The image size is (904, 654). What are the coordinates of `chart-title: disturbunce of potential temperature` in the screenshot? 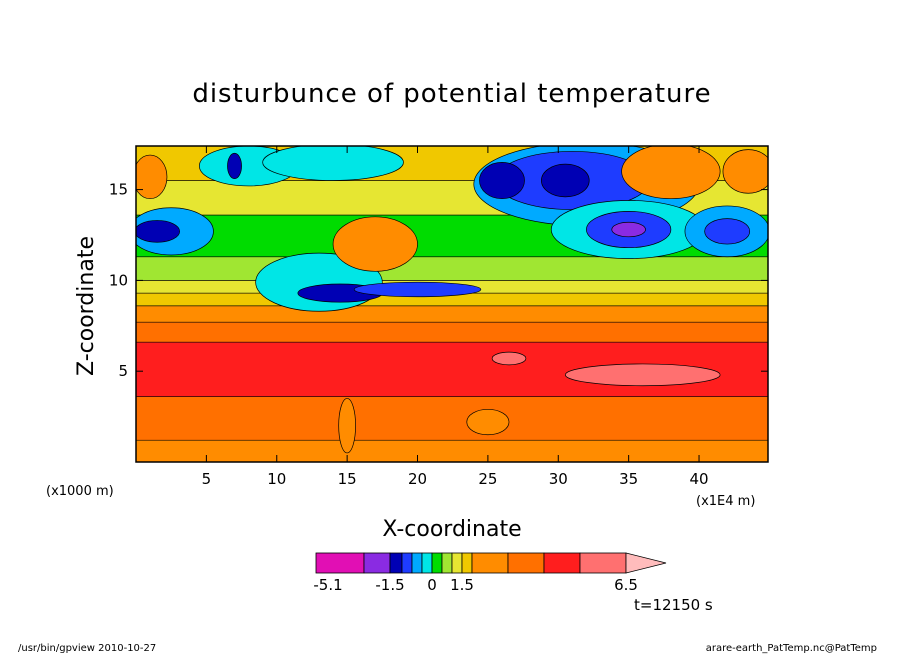 It's located at (451, 94).